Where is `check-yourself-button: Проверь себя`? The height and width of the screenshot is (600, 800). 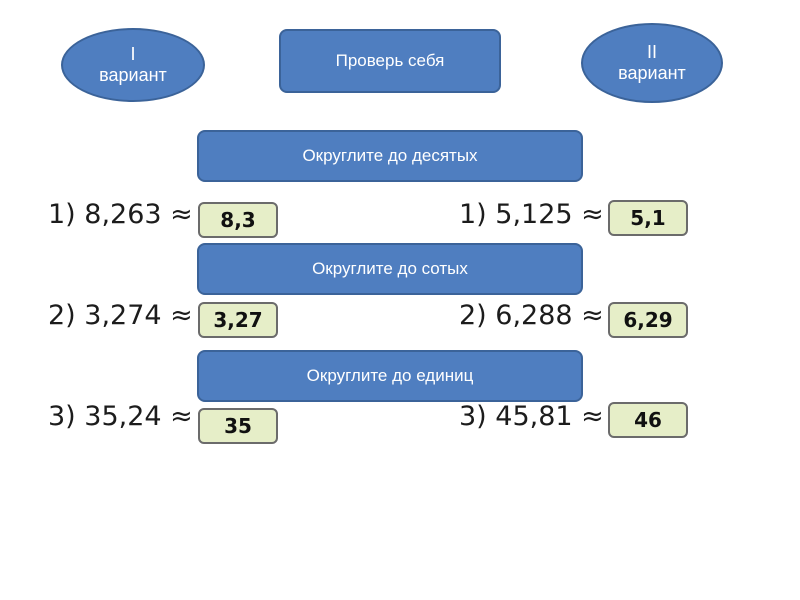
check-yourself-button: Проверь себя is located at coordinates (390, 61).